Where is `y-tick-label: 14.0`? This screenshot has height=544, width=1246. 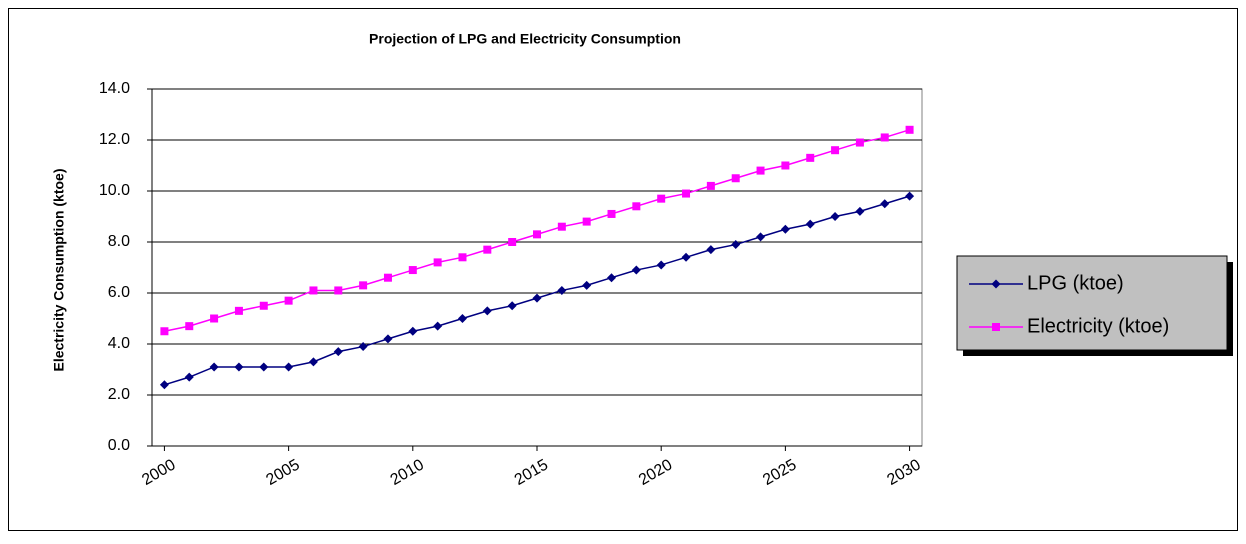 y-tick-label: 14.0 is located at coordinates (114, 88).